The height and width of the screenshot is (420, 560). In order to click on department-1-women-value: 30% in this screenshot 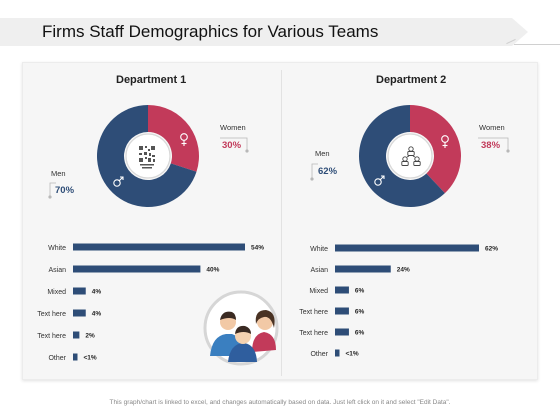, I will do `click(232, 145)`.